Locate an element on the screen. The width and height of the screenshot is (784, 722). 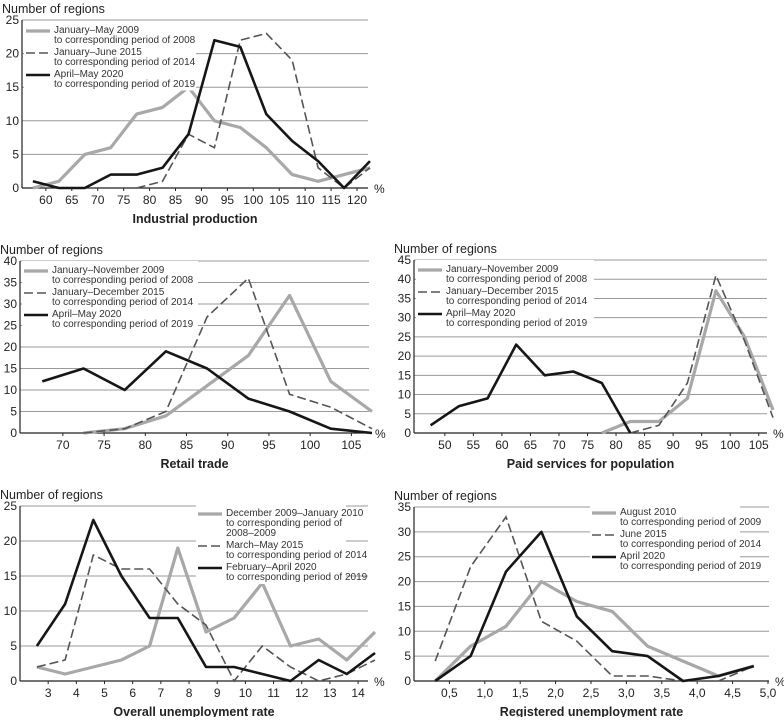
x-tick-label: 110 is located at coordinates (305, 200).